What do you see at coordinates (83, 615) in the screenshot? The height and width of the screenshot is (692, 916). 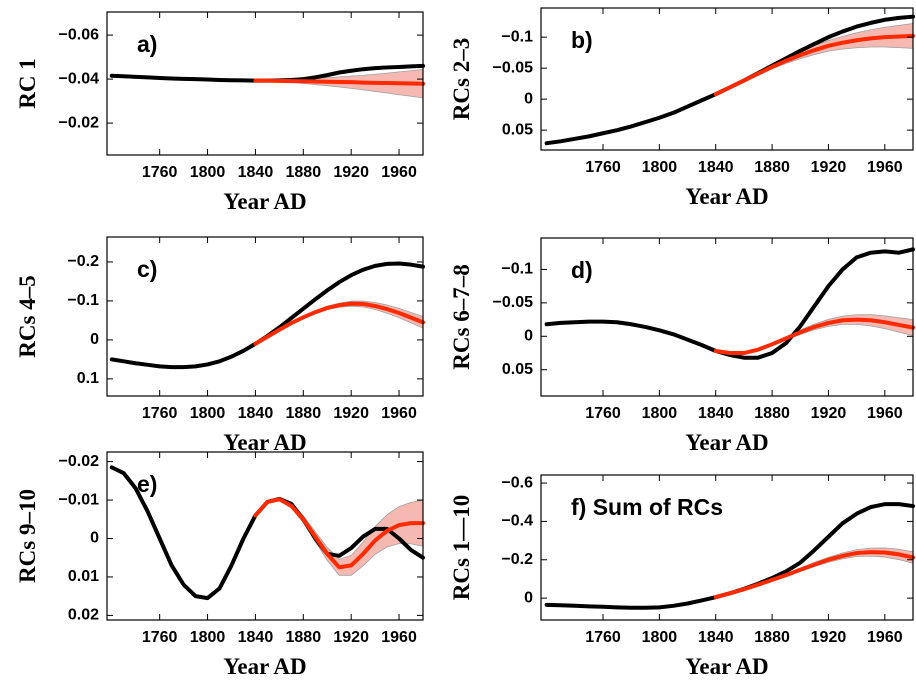 I see `y-tick-label: 0.02` at bounding box center [83, 615].